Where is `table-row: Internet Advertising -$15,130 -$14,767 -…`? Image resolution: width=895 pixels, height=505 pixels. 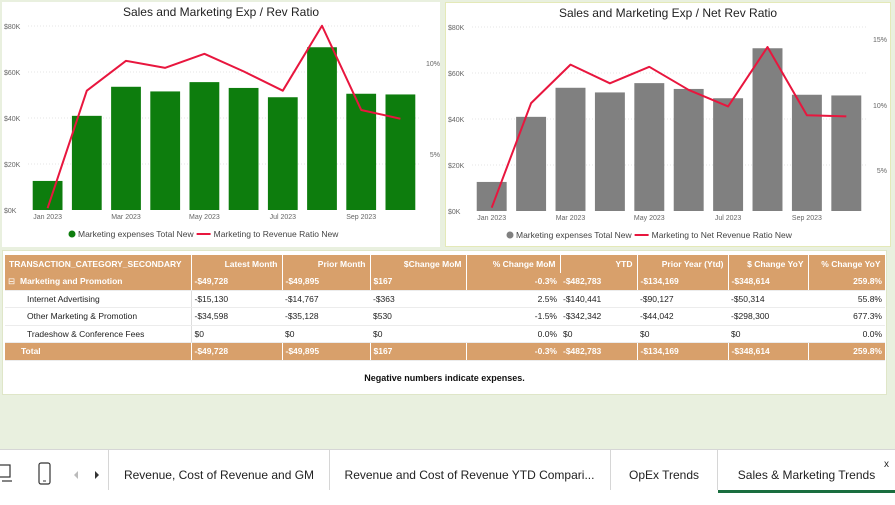
table-row: Internet Advertising -$15,130 -$14,767 -… is located at coordinates (445, 299).